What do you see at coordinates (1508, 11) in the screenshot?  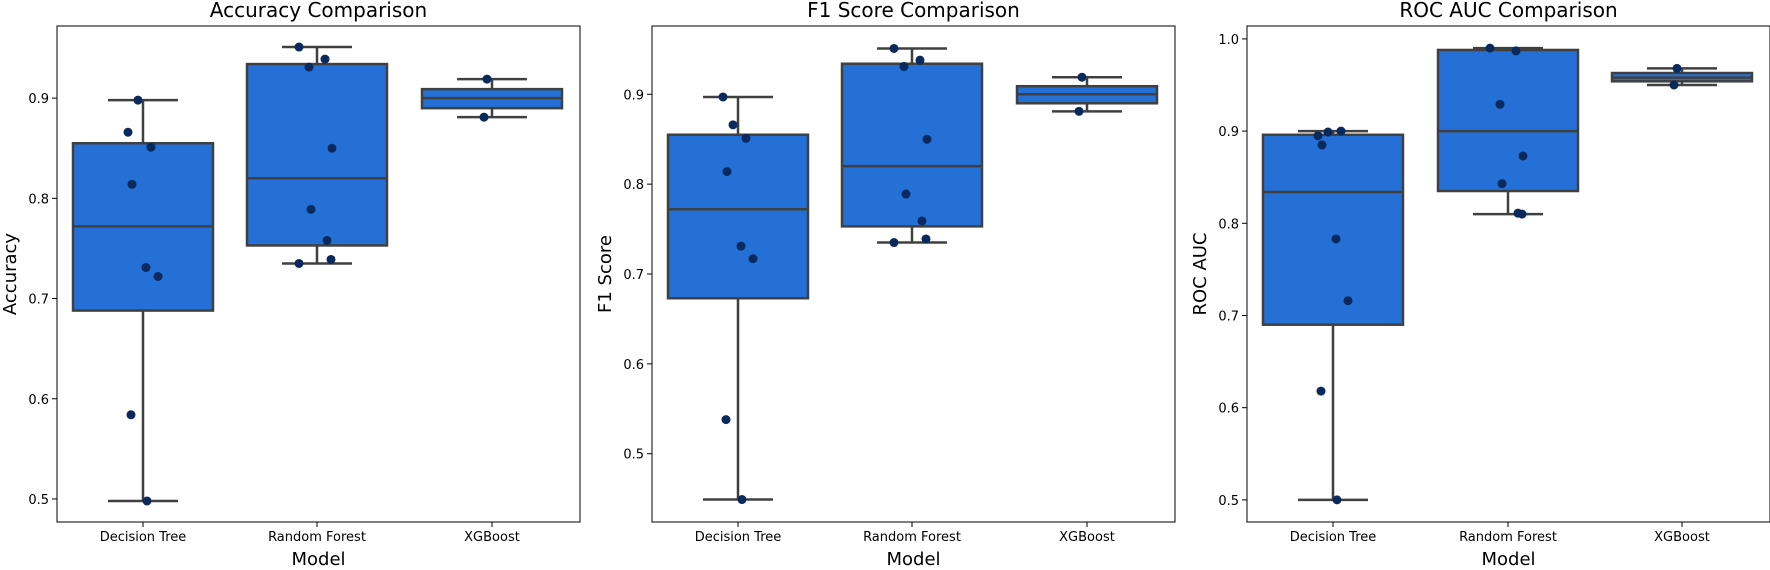 I see `chart-title: ROC AUC Comparison` at bounding box center [1508, 11].